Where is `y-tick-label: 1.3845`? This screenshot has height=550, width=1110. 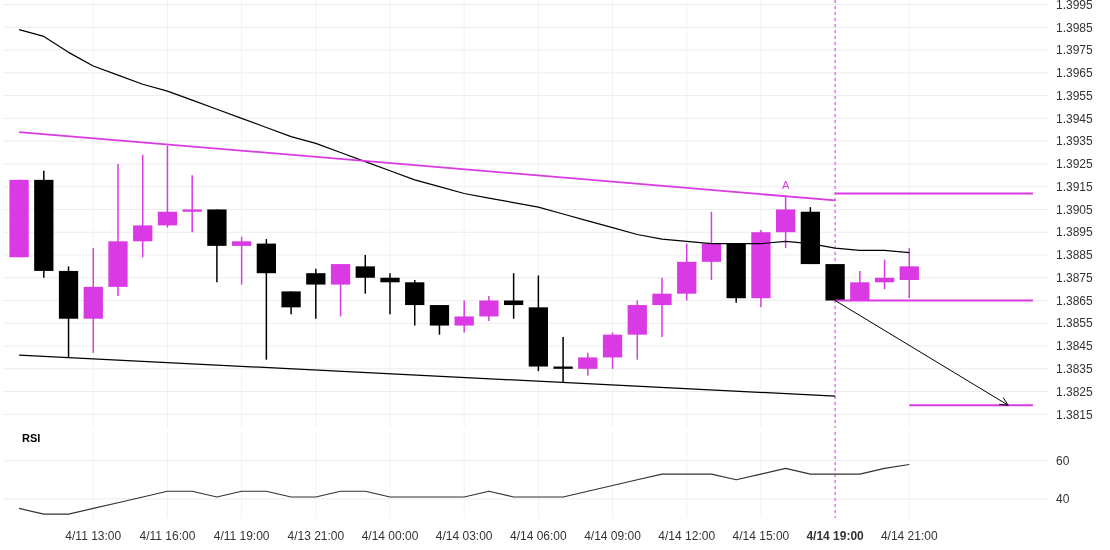 y-tick-label: 1.3845 is located at coordinates (1075, 346).